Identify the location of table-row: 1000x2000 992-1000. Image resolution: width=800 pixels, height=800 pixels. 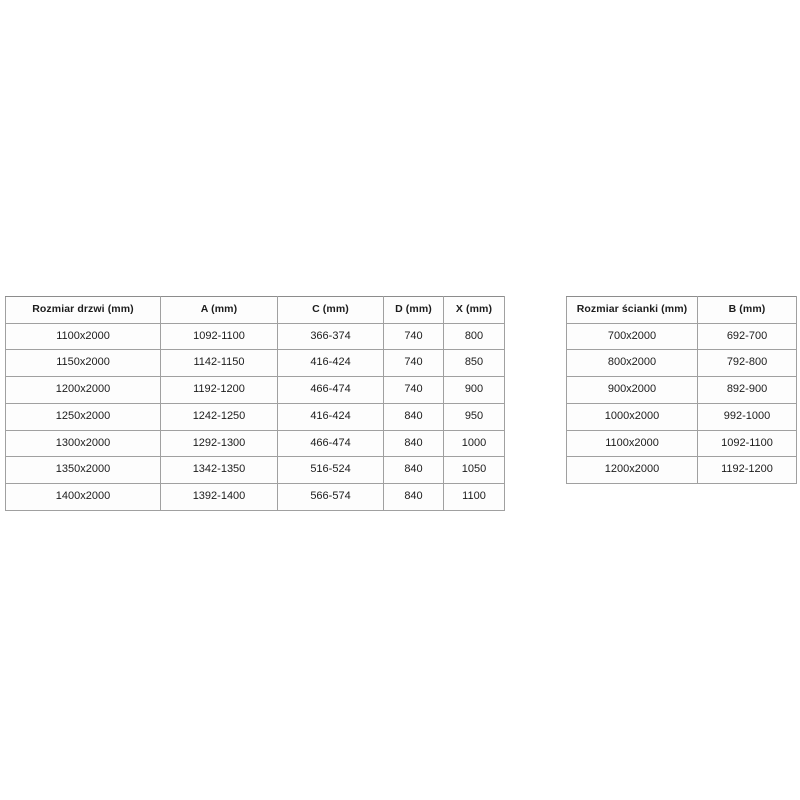
(681, 416).